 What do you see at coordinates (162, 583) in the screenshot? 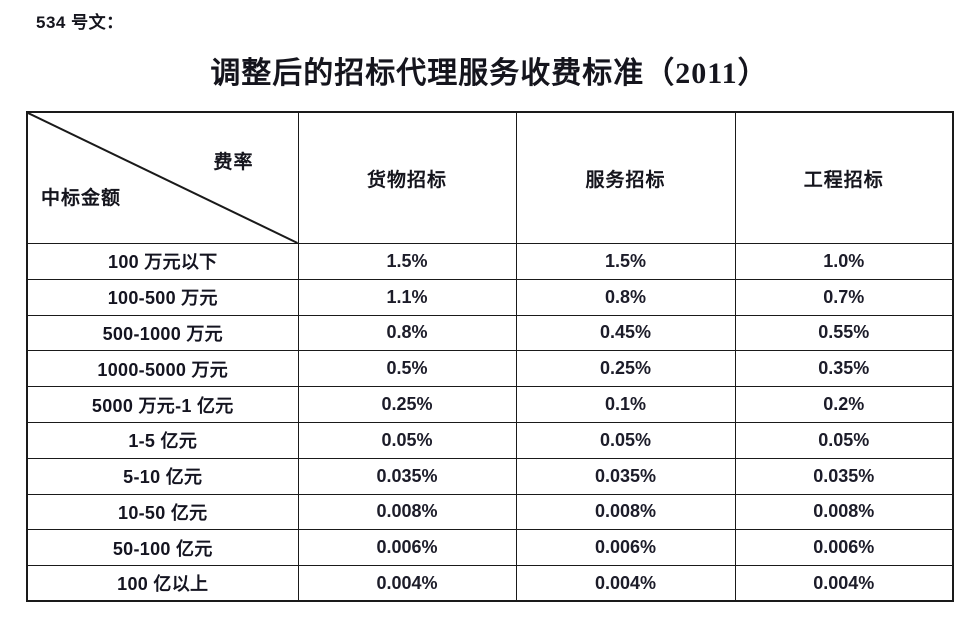
I see `row-label: 100 亿以上` at bounding box center [162, 583].